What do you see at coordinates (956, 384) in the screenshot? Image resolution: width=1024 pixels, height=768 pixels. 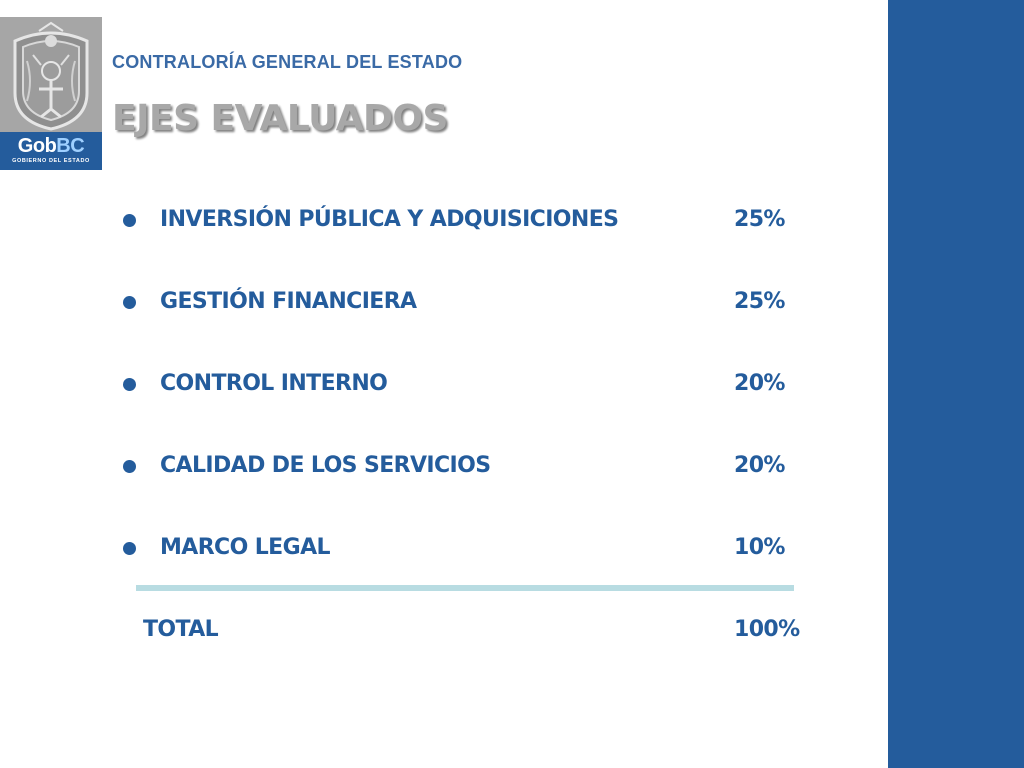 I see `side-decorative-band` at bounding box center [956, 384].